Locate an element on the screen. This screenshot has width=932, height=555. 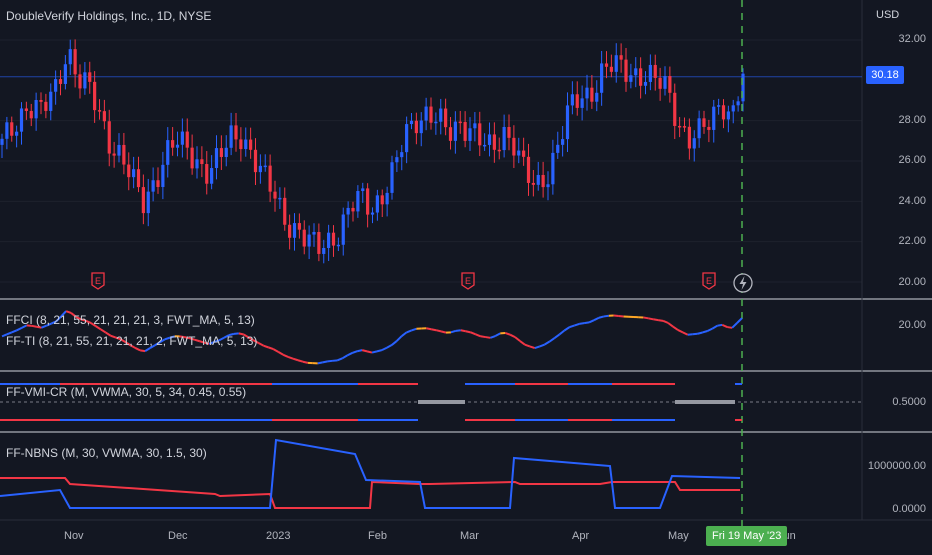
x-label-dec: Dec is located at coordinates (178, 536).